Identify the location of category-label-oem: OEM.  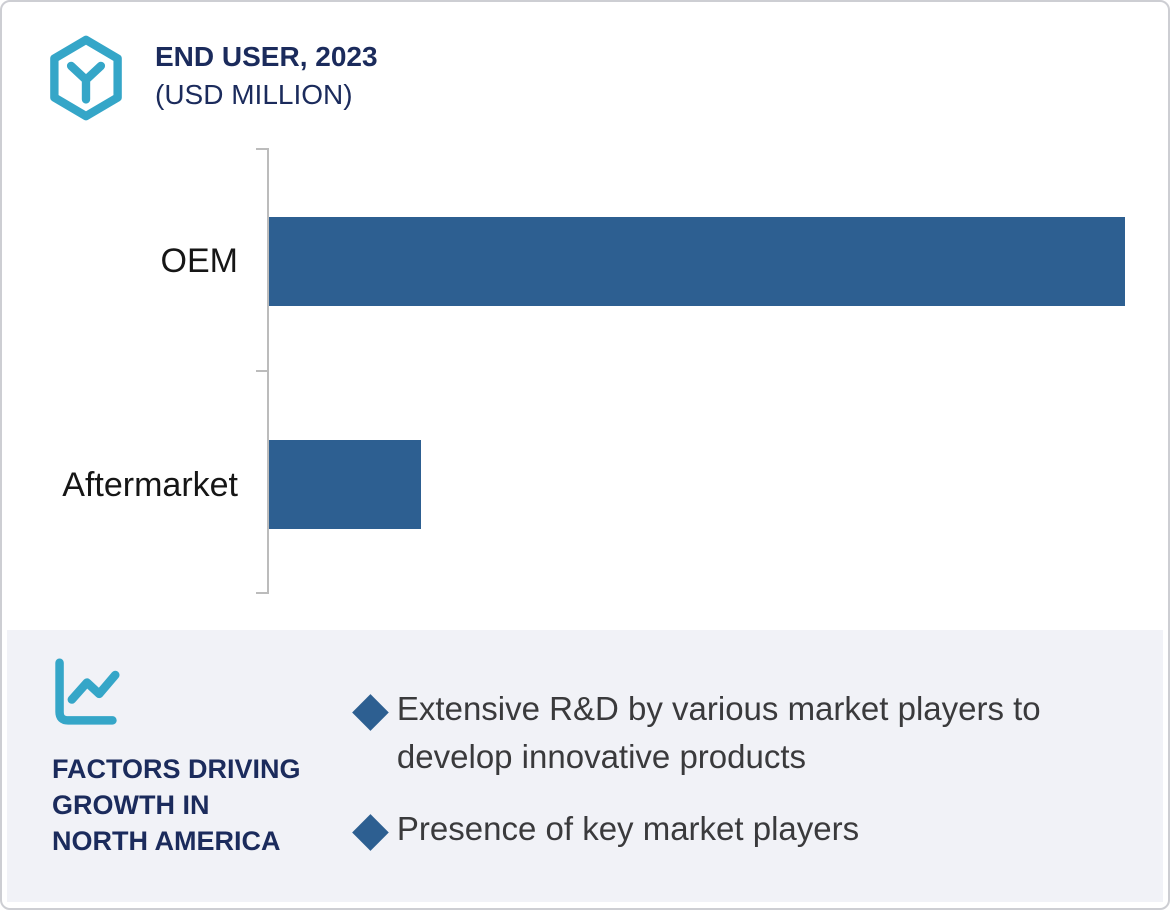
(199, 261).